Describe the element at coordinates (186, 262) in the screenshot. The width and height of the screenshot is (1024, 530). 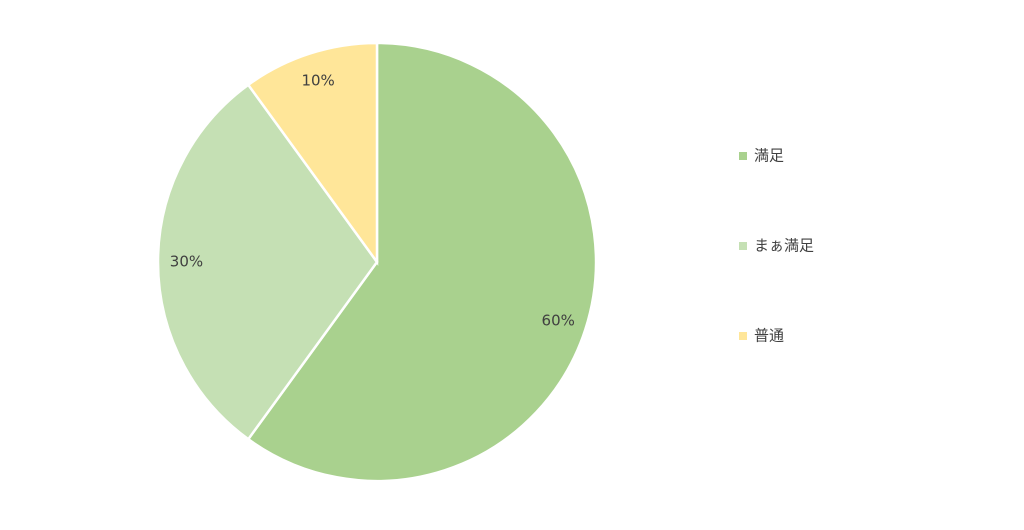
I see `data-label: 30%` at that location.